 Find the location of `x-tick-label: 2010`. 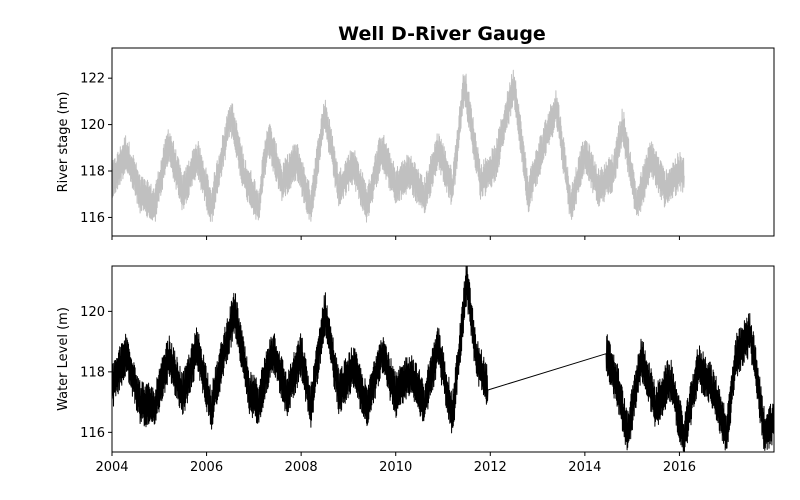

x-tick-label: 2010 is located at coordinates (395, 467).